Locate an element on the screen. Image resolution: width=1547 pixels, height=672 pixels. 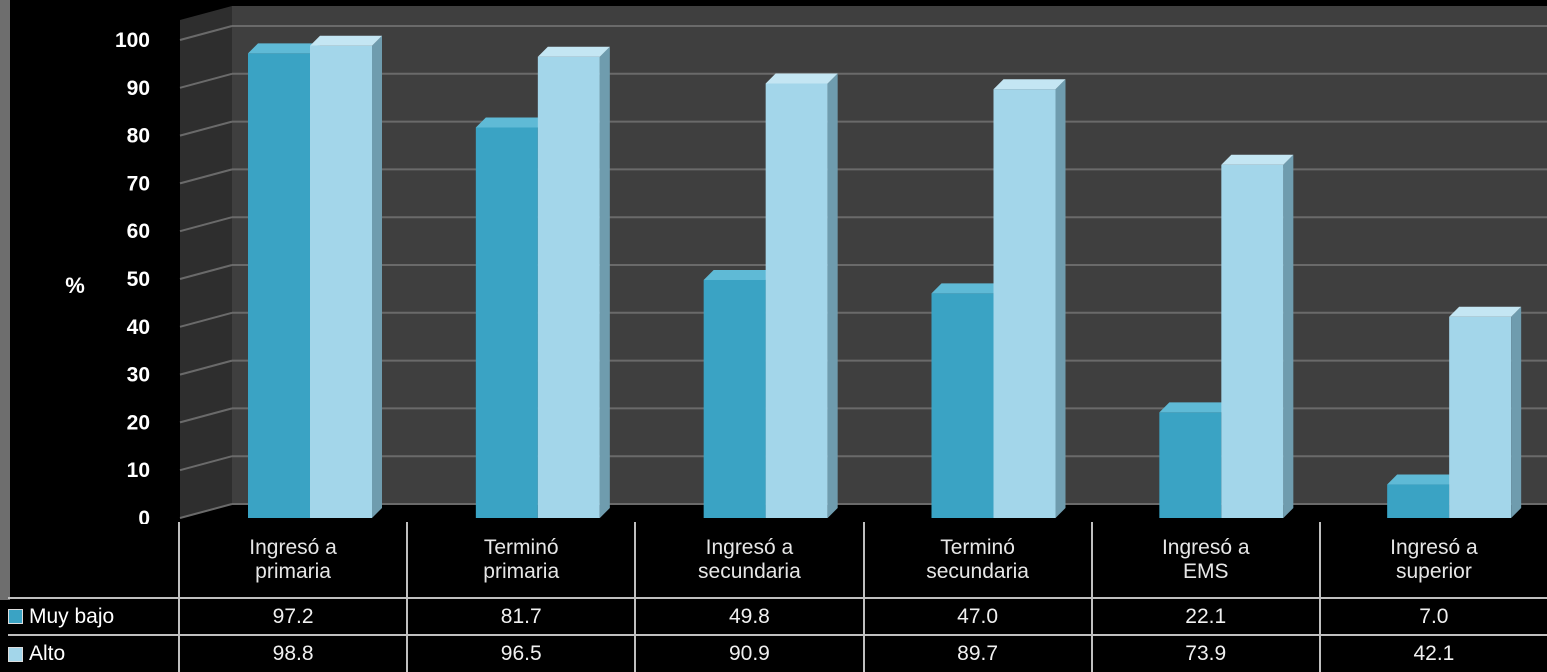
series-row-muy-bajo: Muy bajo 97.2 81.7 49.8 47.0 22.1 7.0 is located at coordinates (773, 616).